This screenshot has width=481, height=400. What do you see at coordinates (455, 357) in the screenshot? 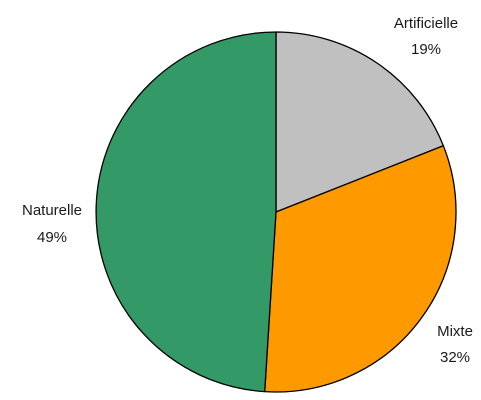
I see `slice-percent-mixte: 32%` at bounding box center [455, 357].